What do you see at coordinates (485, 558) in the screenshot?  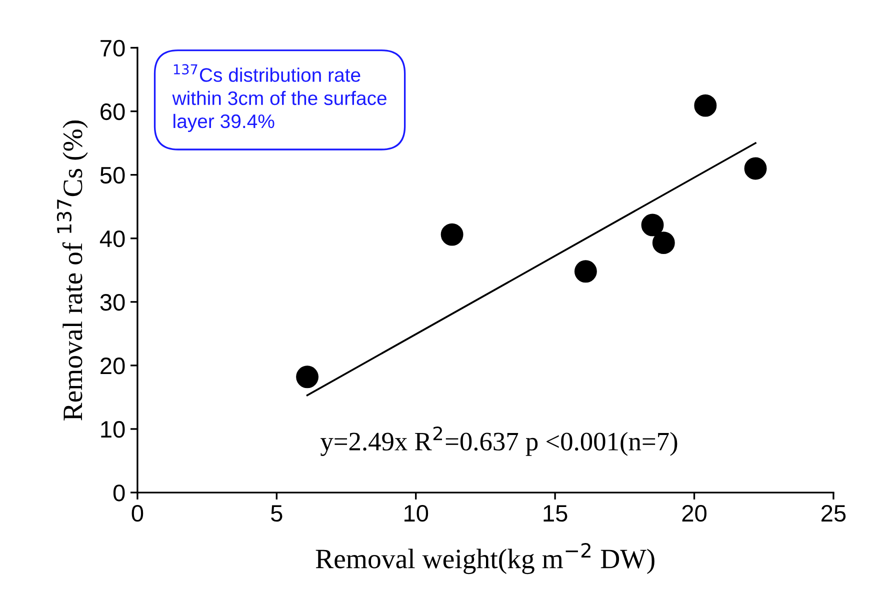 I see `x-axis-title: Removal weight(kg m$^{−2}$ DW)` at bounding box center [485, 558].